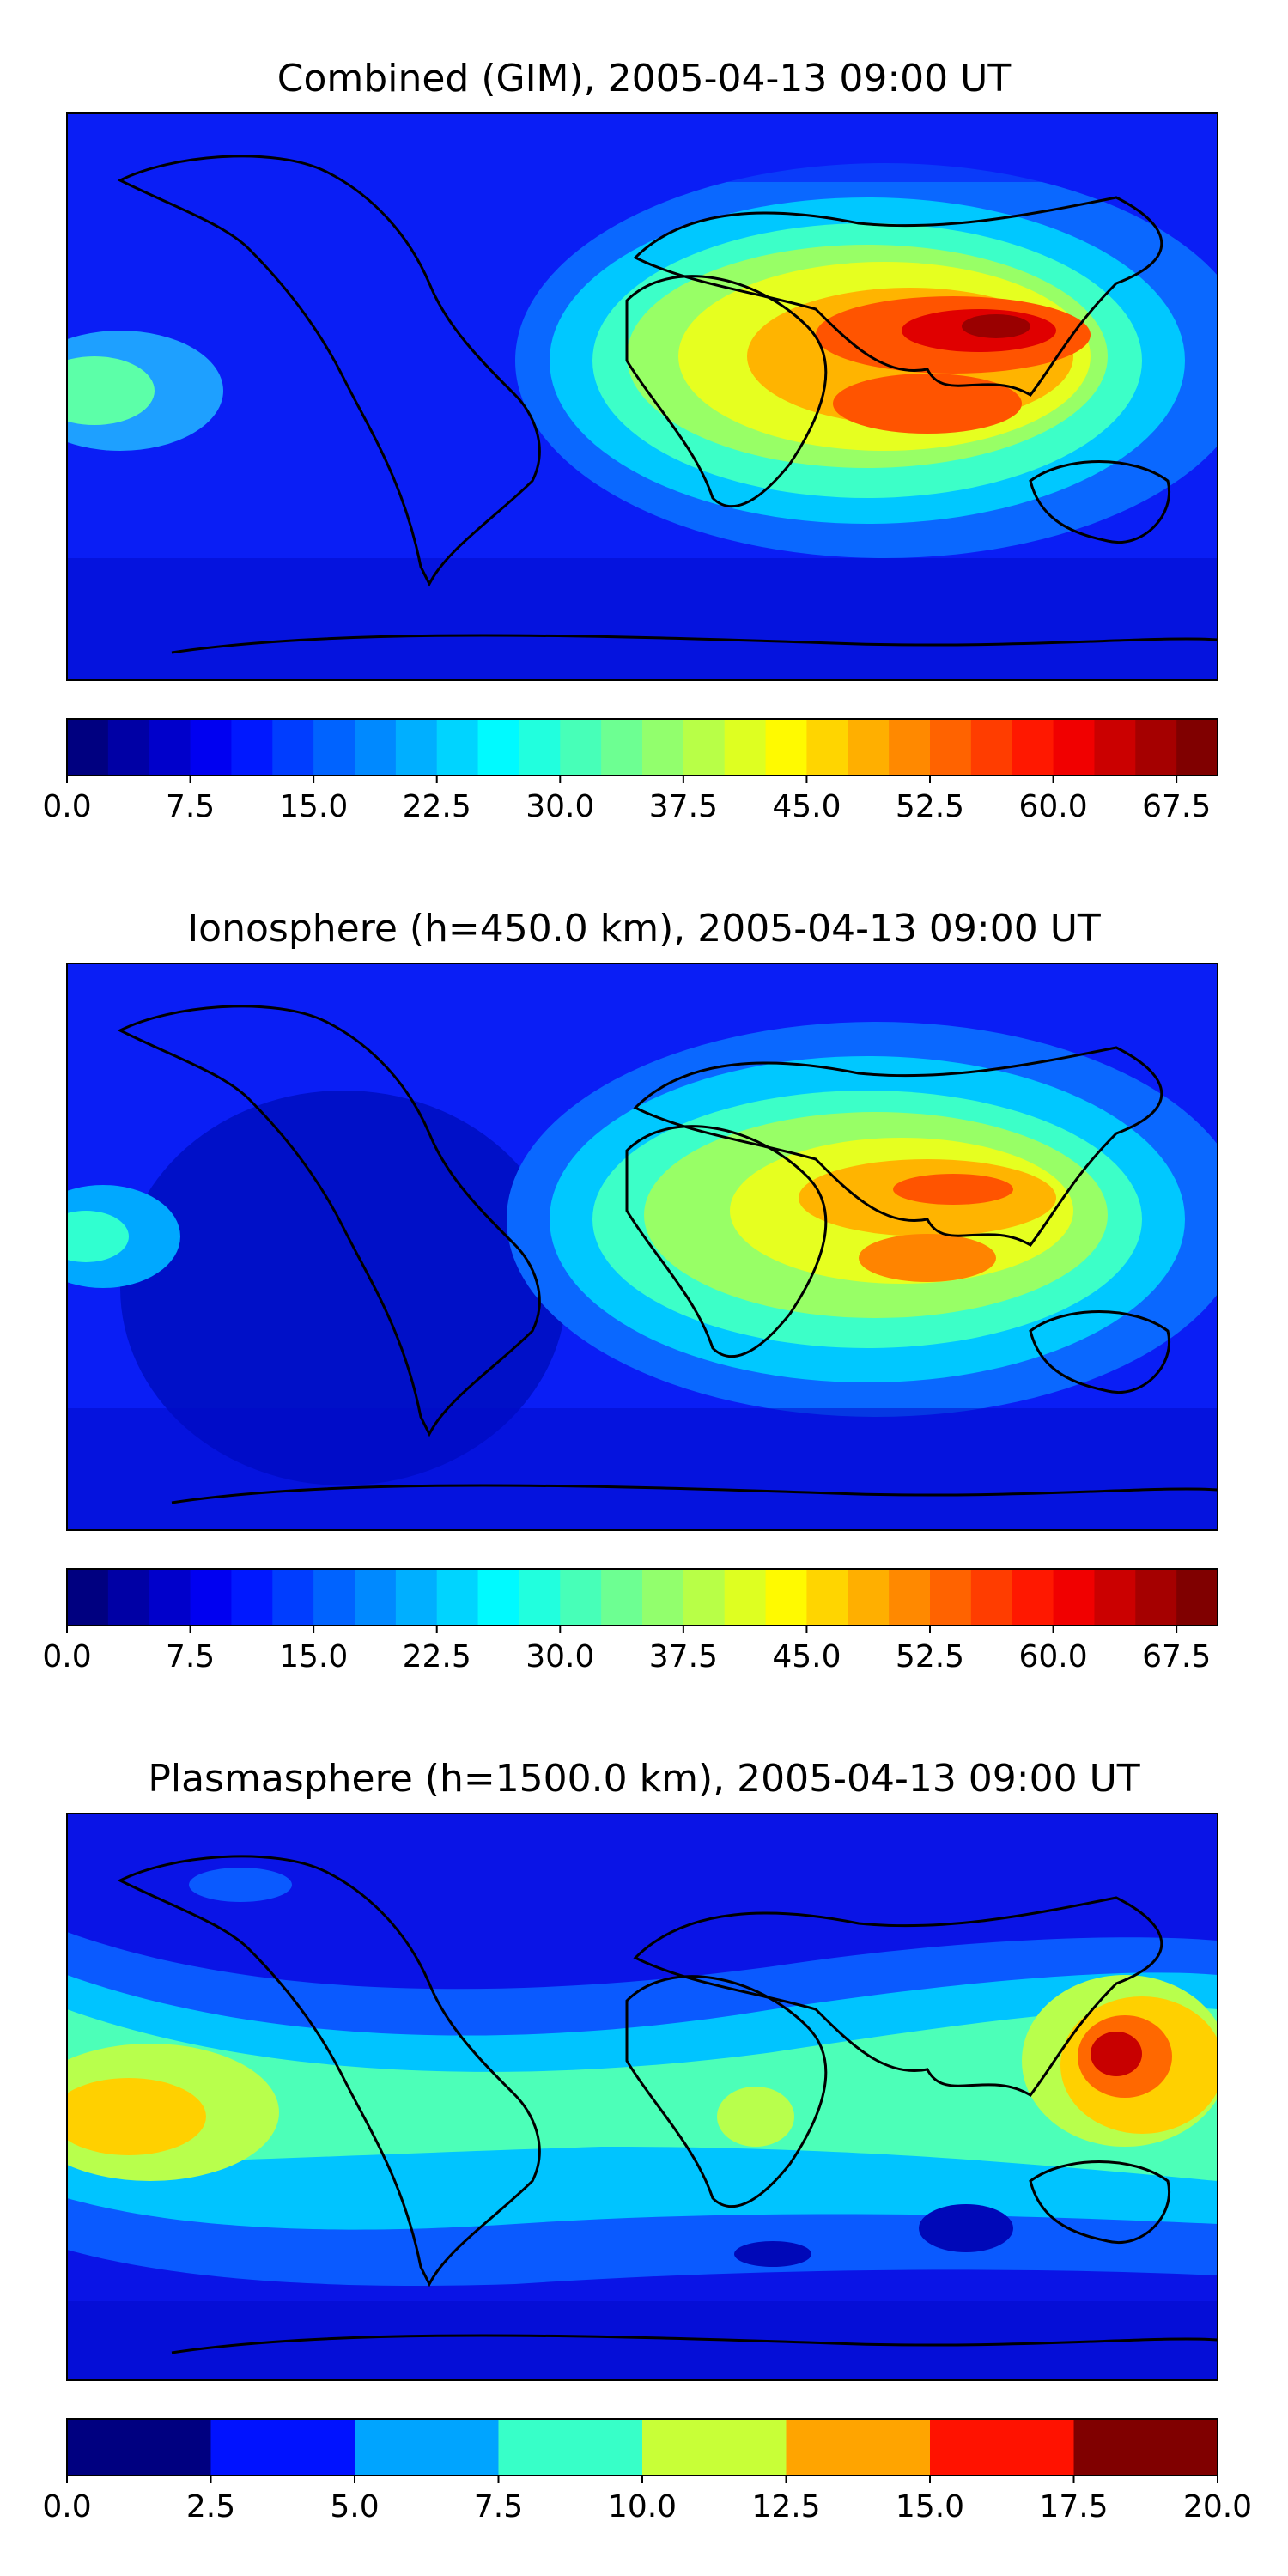 The image size is (1288, 2576). I want to click on colorbar-tick-label: 5.0, so click(355, 2507).